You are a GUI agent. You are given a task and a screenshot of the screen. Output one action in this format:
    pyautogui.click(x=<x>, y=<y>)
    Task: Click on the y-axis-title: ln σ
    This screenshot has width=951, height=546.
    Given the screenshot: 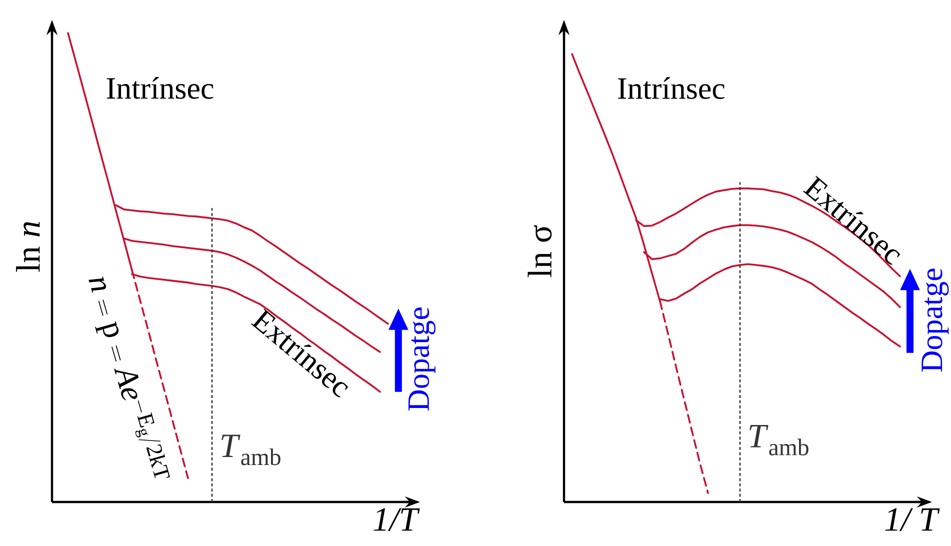 What is the action you would take?
    pyautogui.click(x=540, y=251)
    